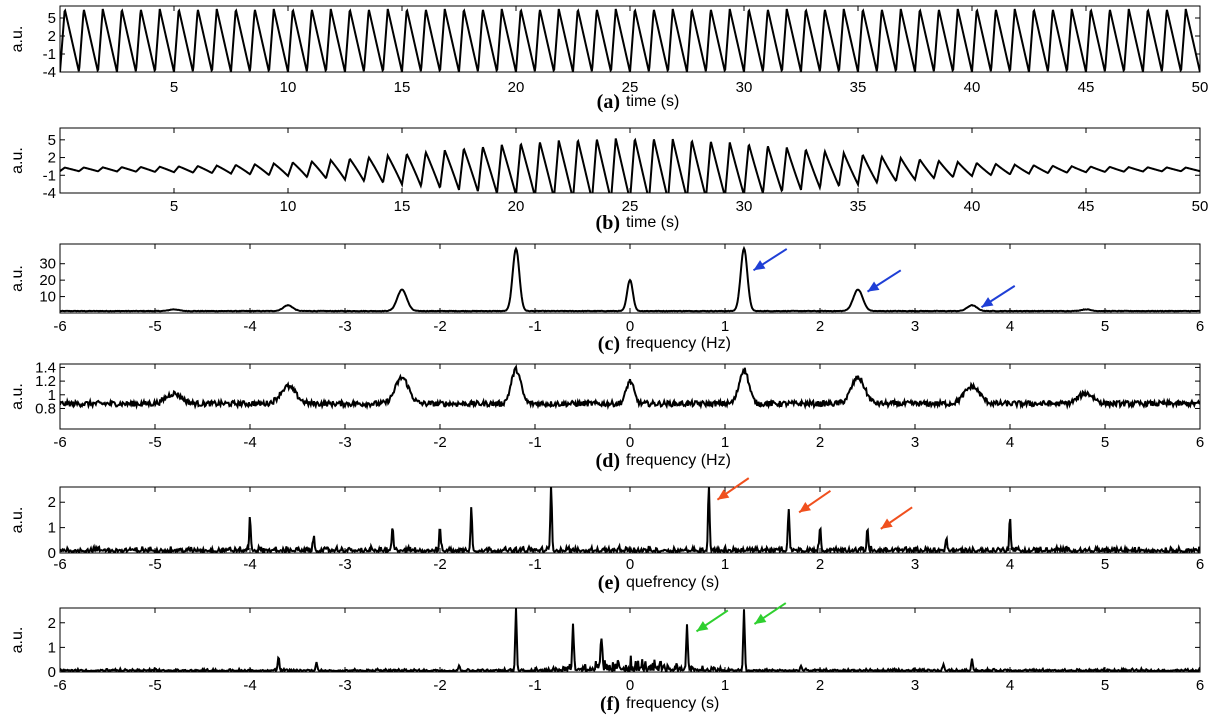 Image resolution: width=1224 pixels, height=726 pixels. Describe the element at coordinates (52, 672) in the screenshot. I see `y-tick-label: 0` at that location.